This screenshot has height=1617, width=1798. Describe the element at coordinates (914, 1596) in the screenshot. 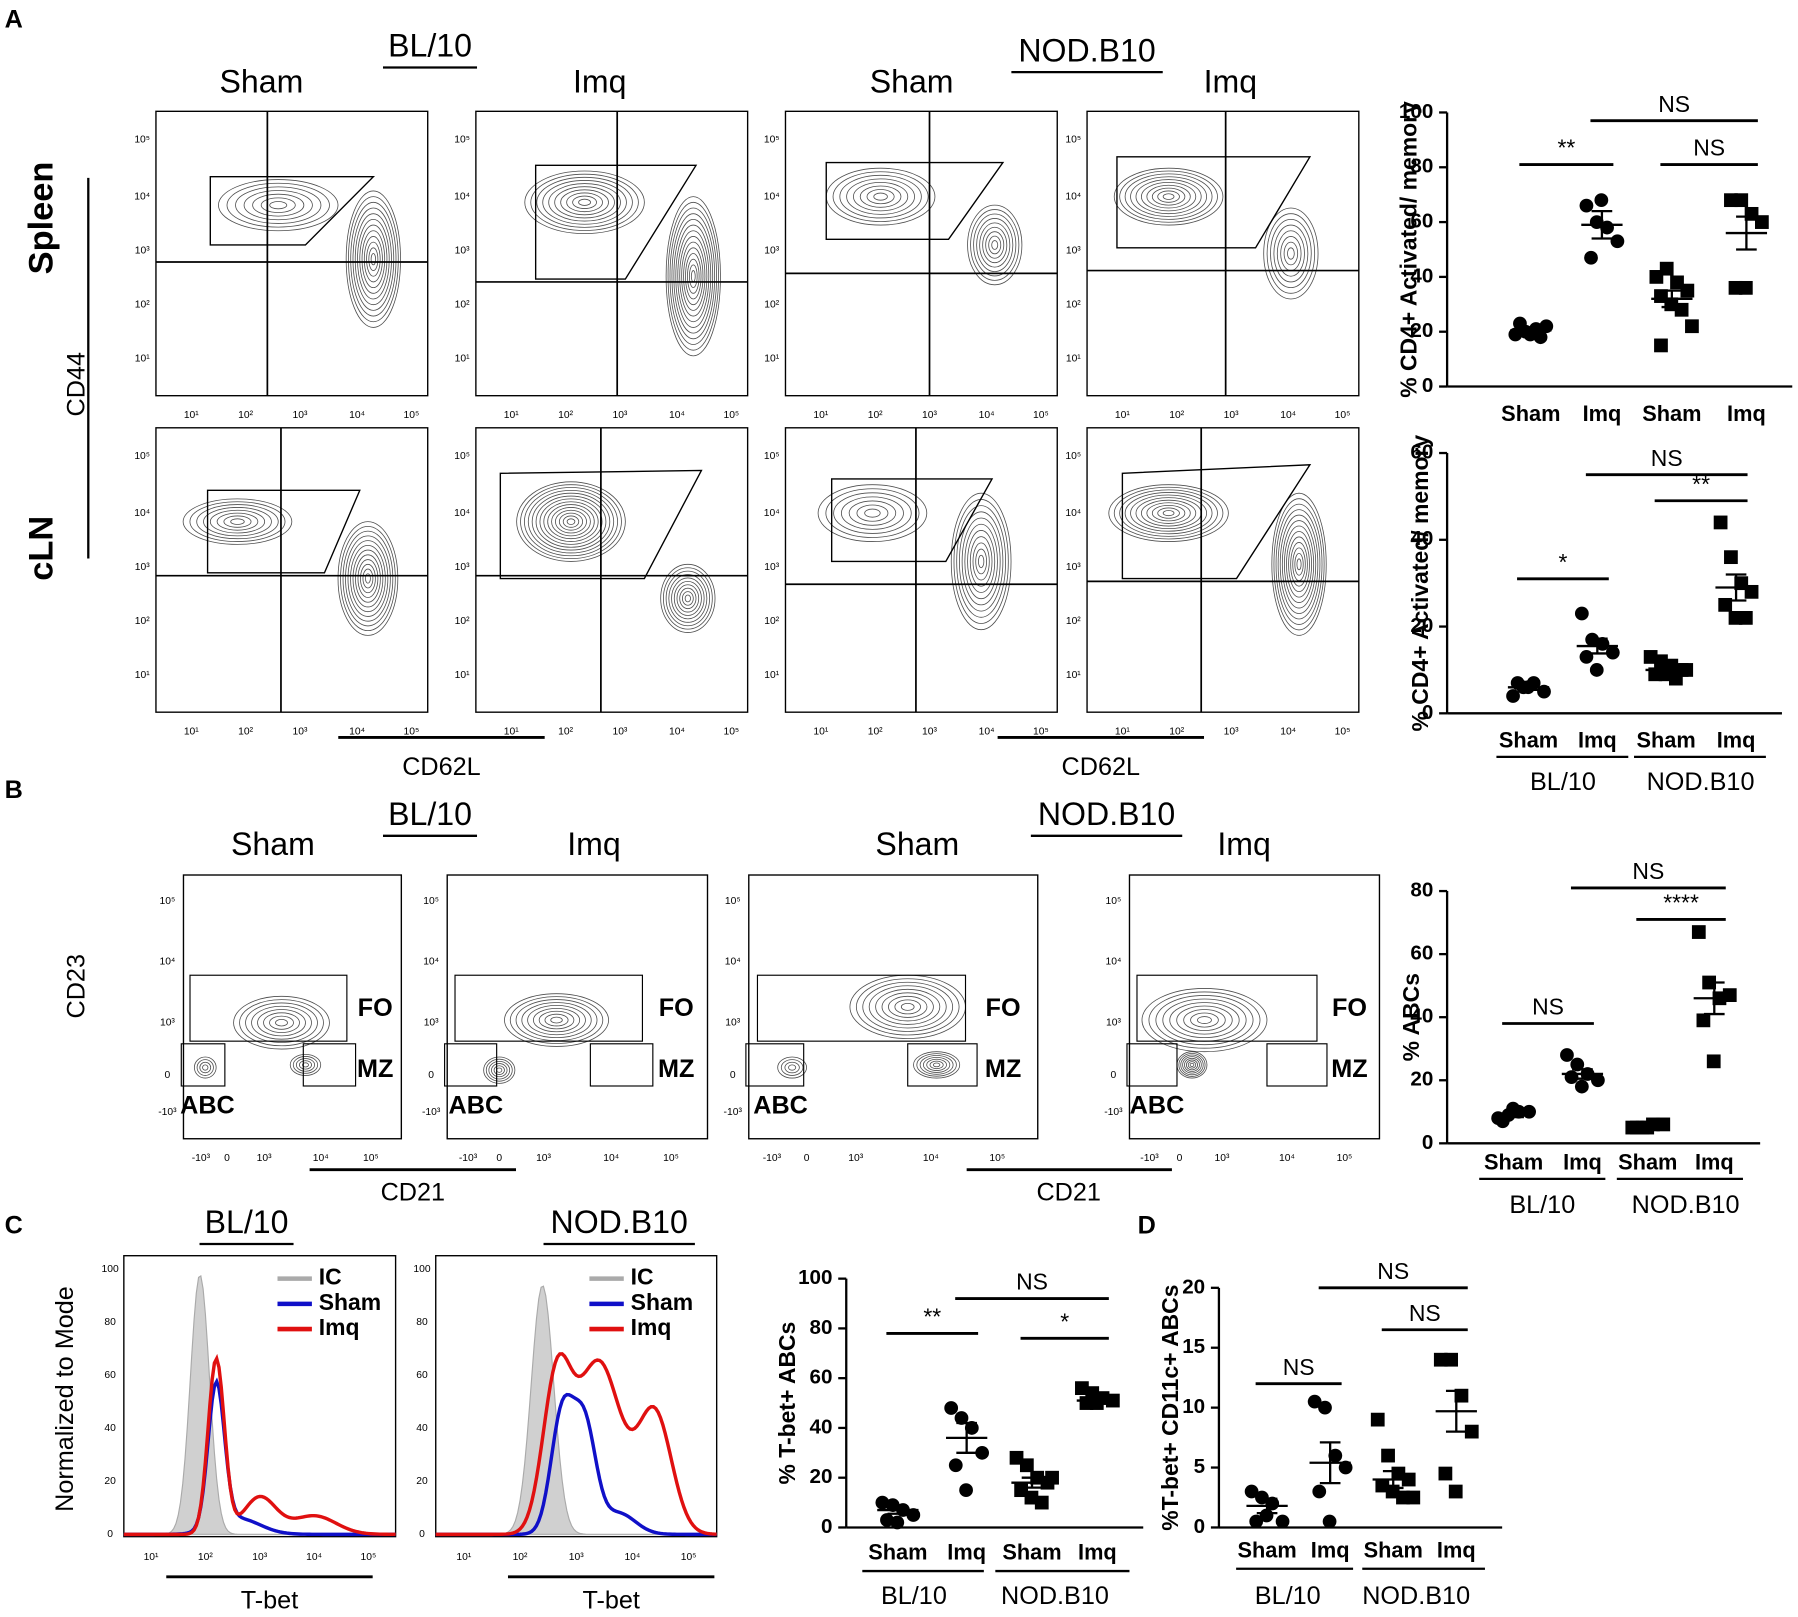

I see `strain-label: BL/10` at that location.